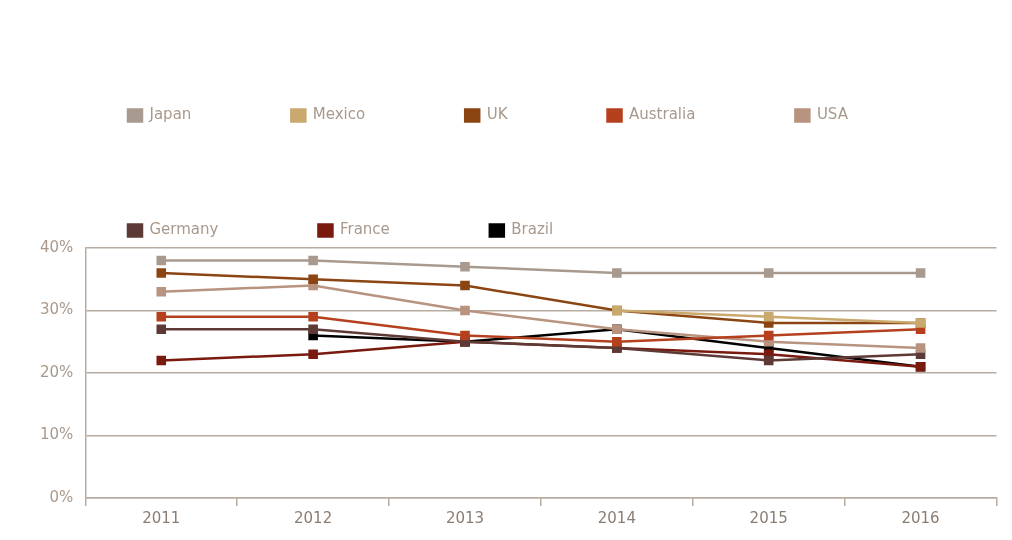 This screenshot has height=540, width=1012. Describe the element at coordinates (920, 517) in the screenshot. I see `x-tick-label: 2016` at that location.